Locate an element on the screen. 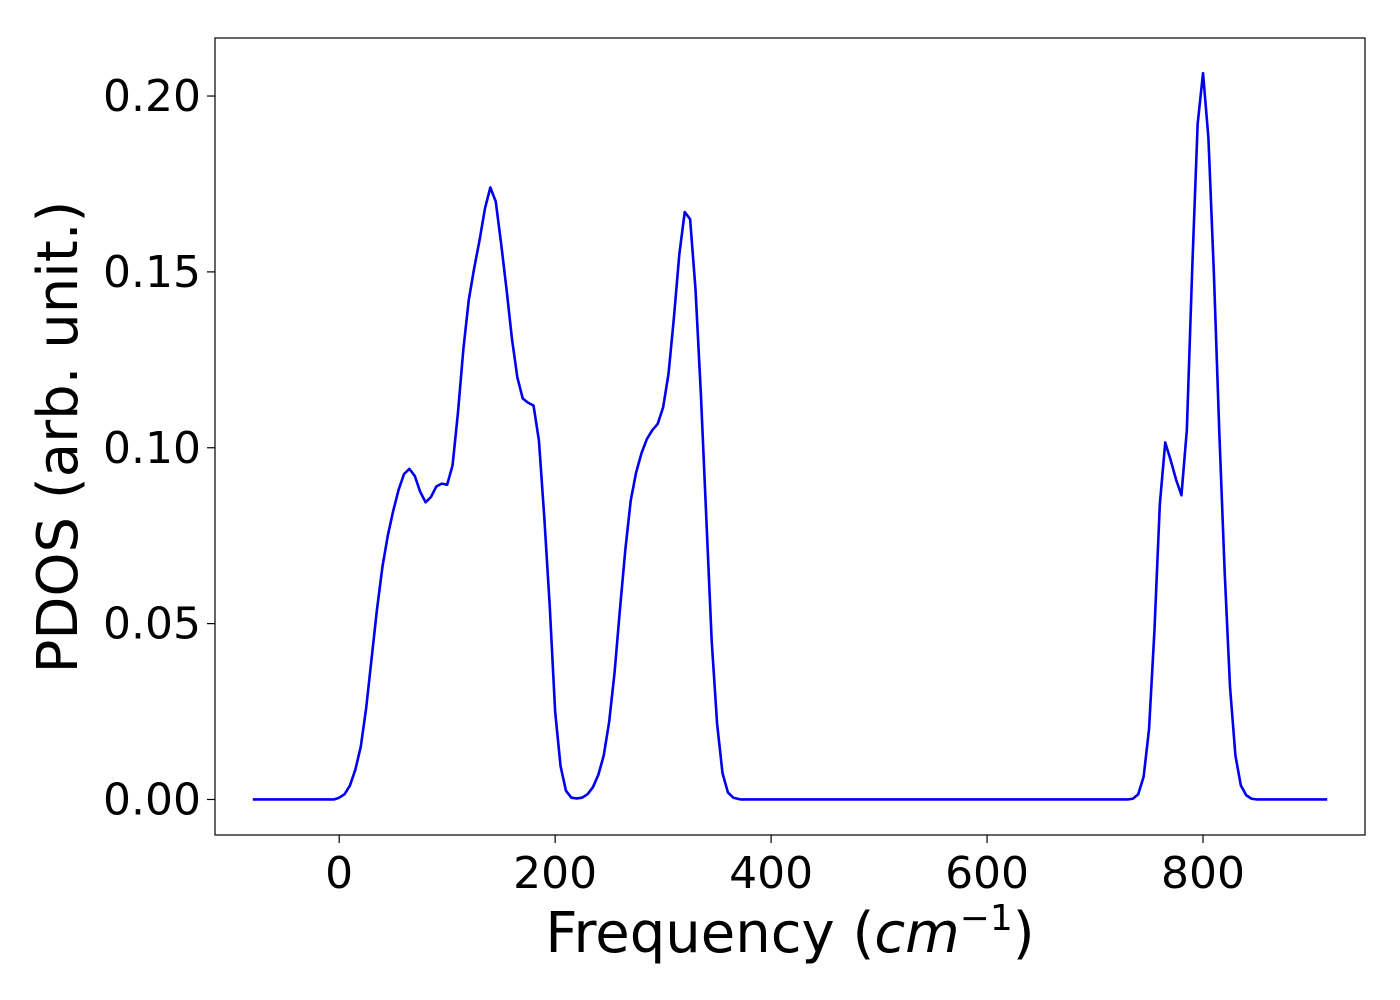  x-tick-label: 800 is located at coordinates (1203, 873).